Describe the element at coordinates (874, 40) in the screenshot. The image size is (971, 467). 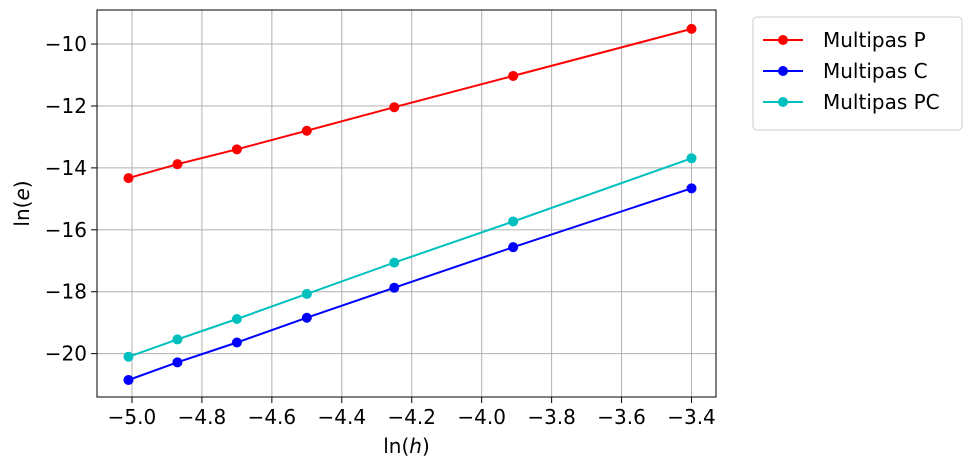
I see `legend-label: Multipas P` at that location.